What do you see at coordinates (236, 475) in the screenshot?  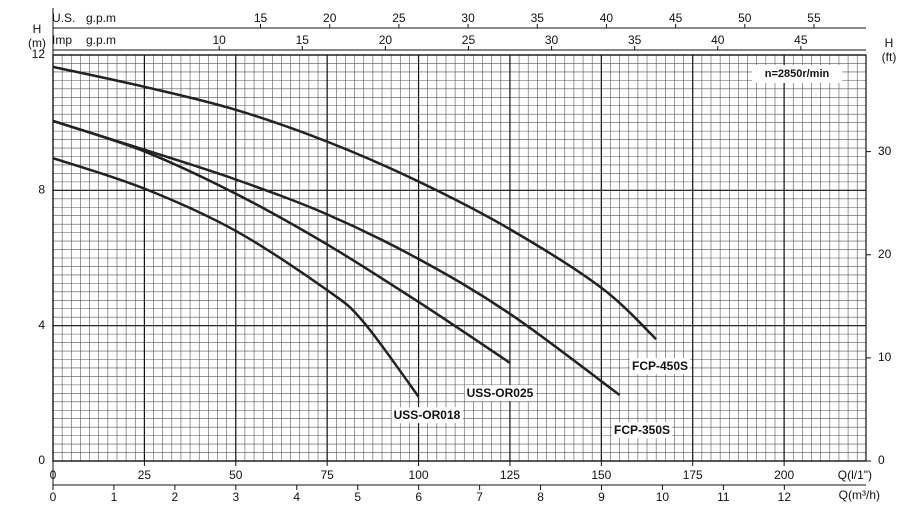 I see `x-tick-label: 50` at bounding box center [236, 475].